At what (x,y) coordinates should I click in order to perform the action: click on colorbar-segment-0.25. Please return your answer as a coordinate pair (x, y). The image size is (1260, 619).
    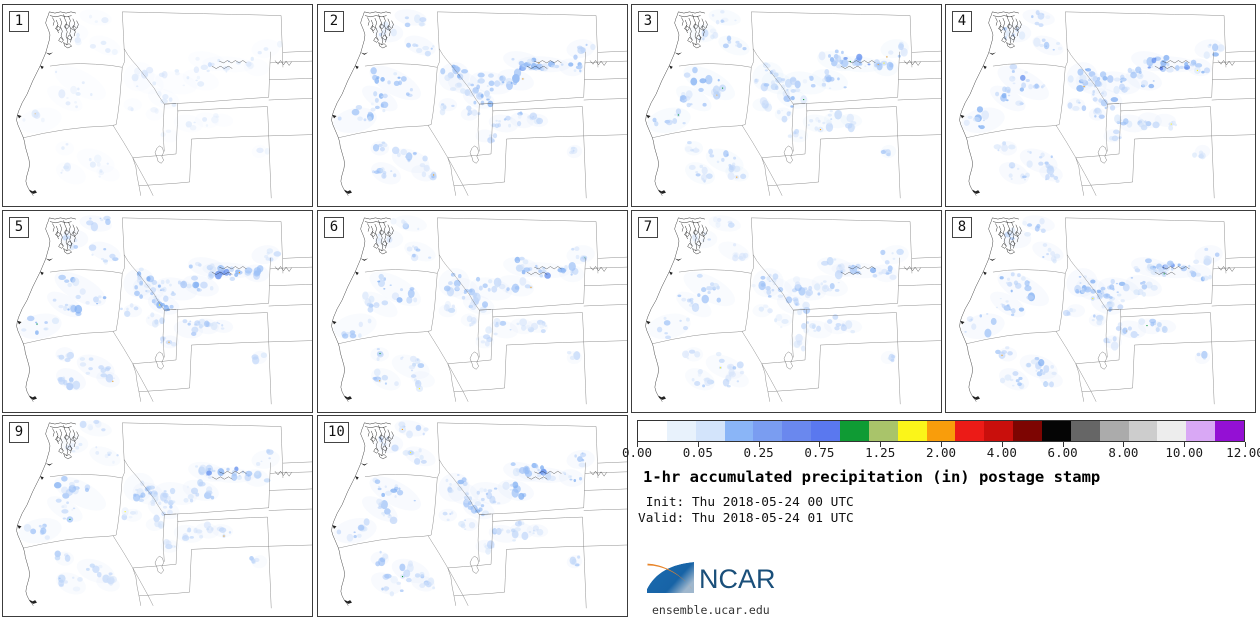
    Looking at the image, I should click on (826, 431).